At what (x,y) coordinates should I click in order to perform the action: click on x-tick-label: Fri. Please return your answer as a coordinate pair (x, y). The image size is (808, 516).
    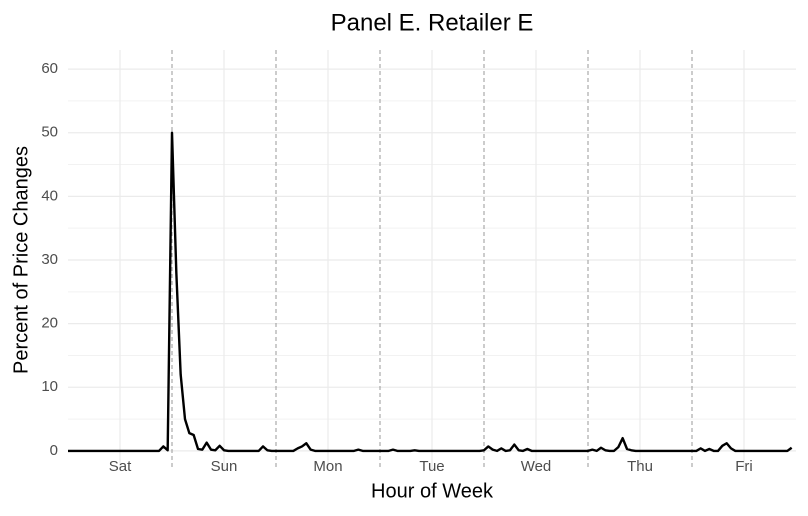
    Looking at the image, I should click on (744, 466).